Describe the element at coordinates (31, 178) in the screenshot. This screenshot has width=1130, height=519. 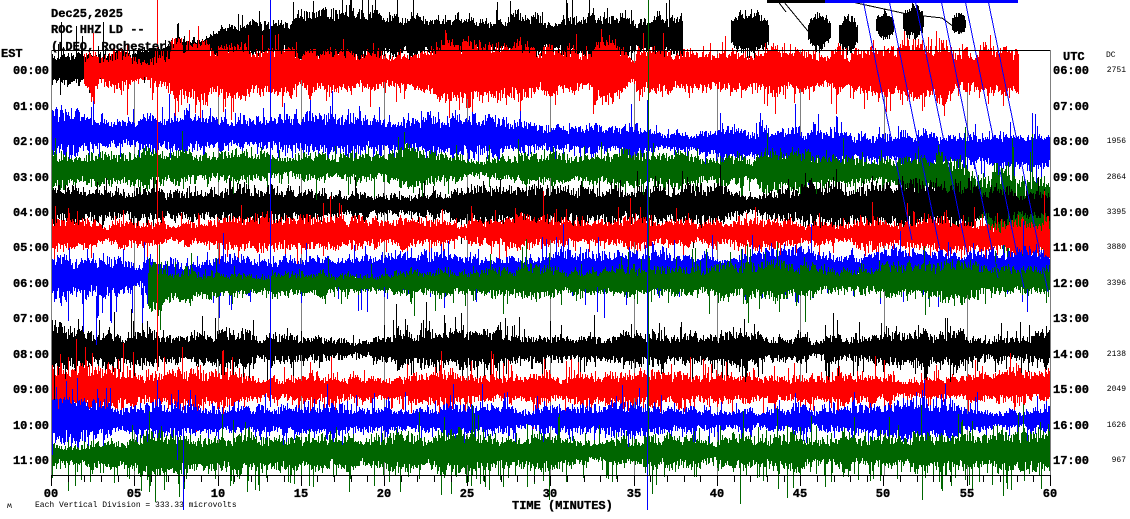
I see `svg-text: 03:00` at that location.